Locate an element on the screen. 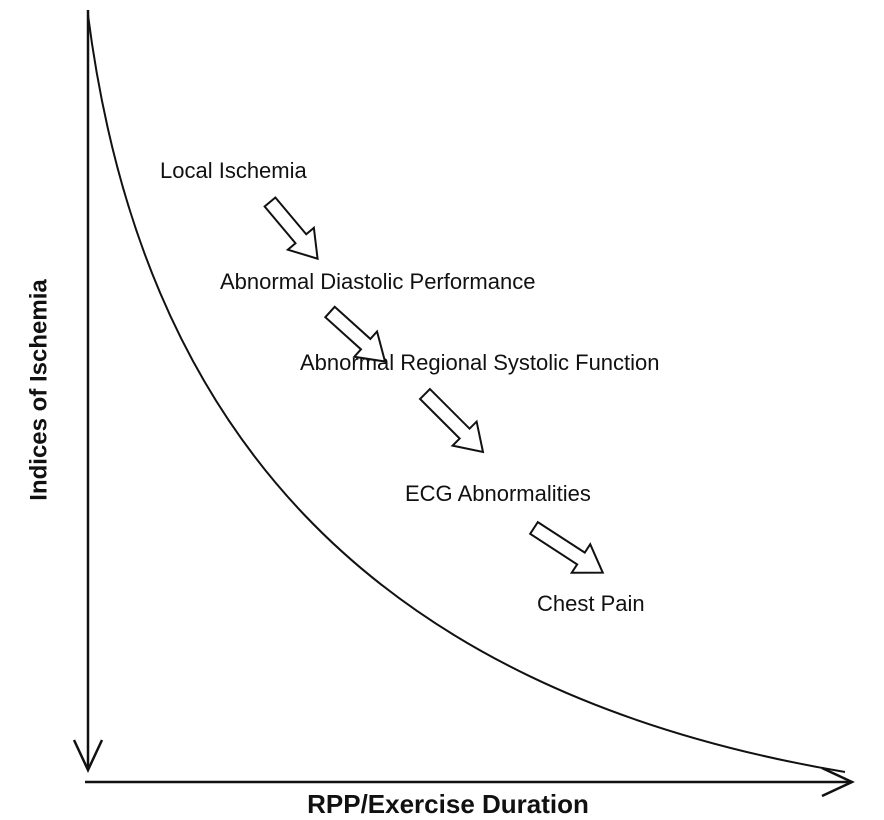  step-label: Abnormal Regional Systolic Function is located at coordinates (480, 362).